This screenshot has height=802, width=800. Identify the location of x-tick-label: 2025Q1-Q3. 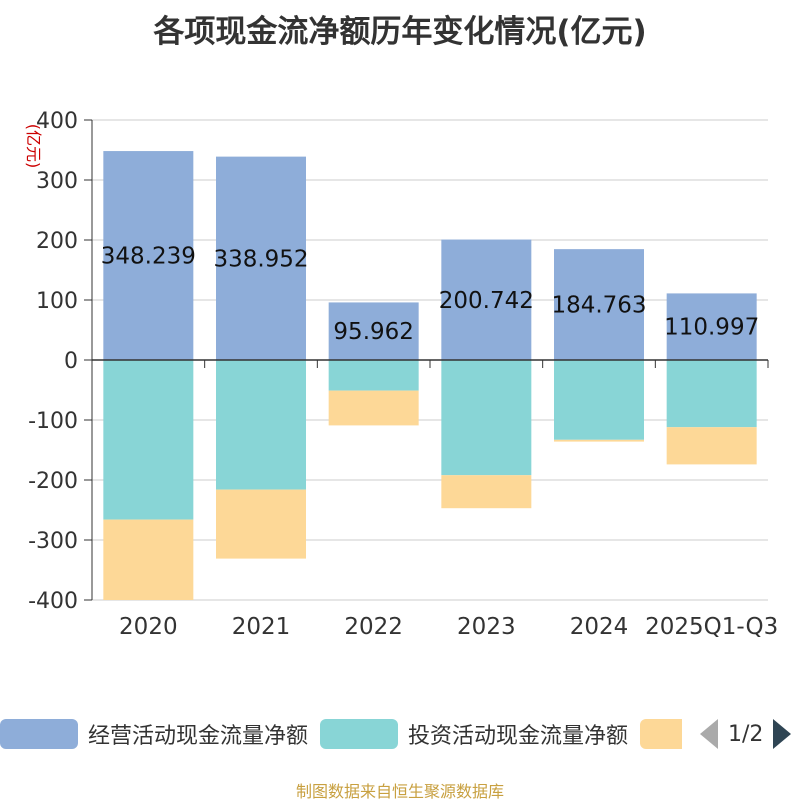
(711, 627).